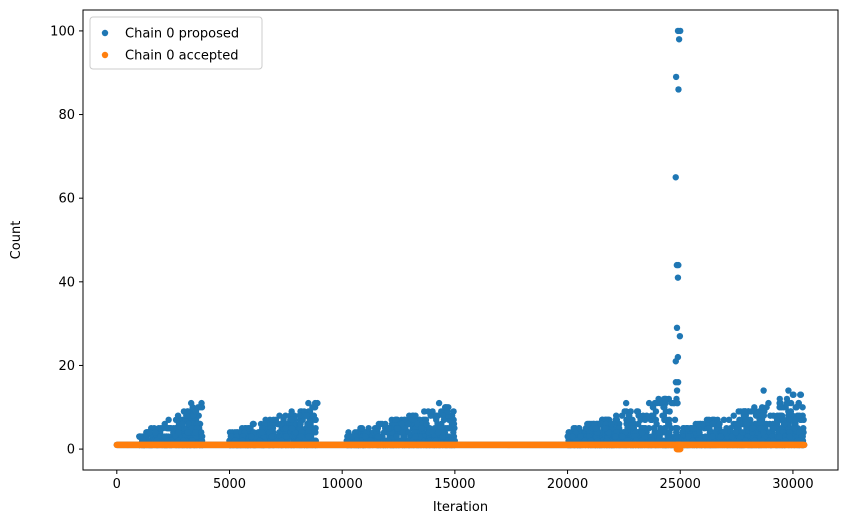 This screenshot has height=525, width=850. What do you see at coordinates (460, 447) in the screenshot?
I see `accepted-points` at bounding box center [460, 447].